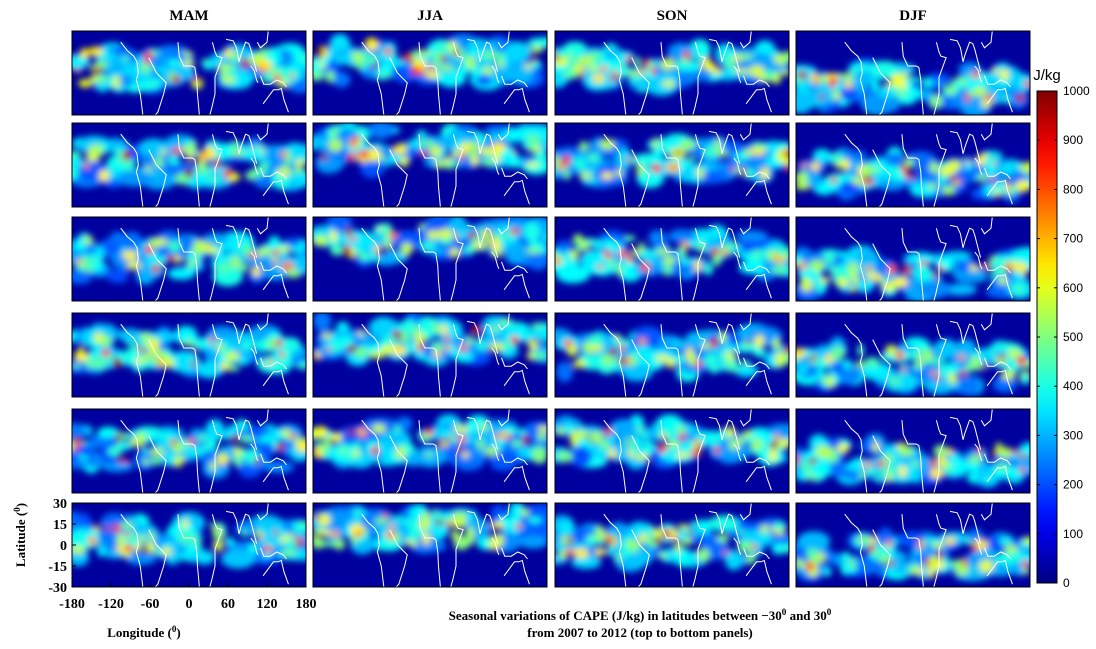 This screenshot has width=1096, height=649. What do you see at coordinates (20, 535) in the screenshot?
I see `y-axis-label: Latitude (0)` at bounding box center [20, 535].